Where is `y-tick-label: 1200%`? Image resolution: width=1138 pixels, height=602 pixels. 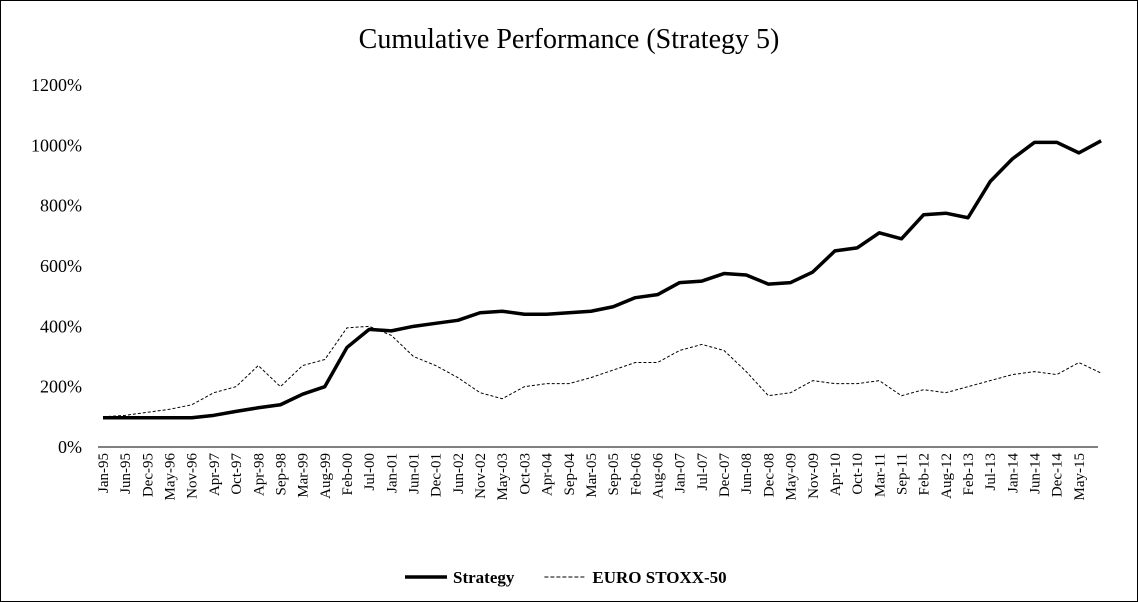 y-tick-label: 1200% is located at coordinates (56, 85).